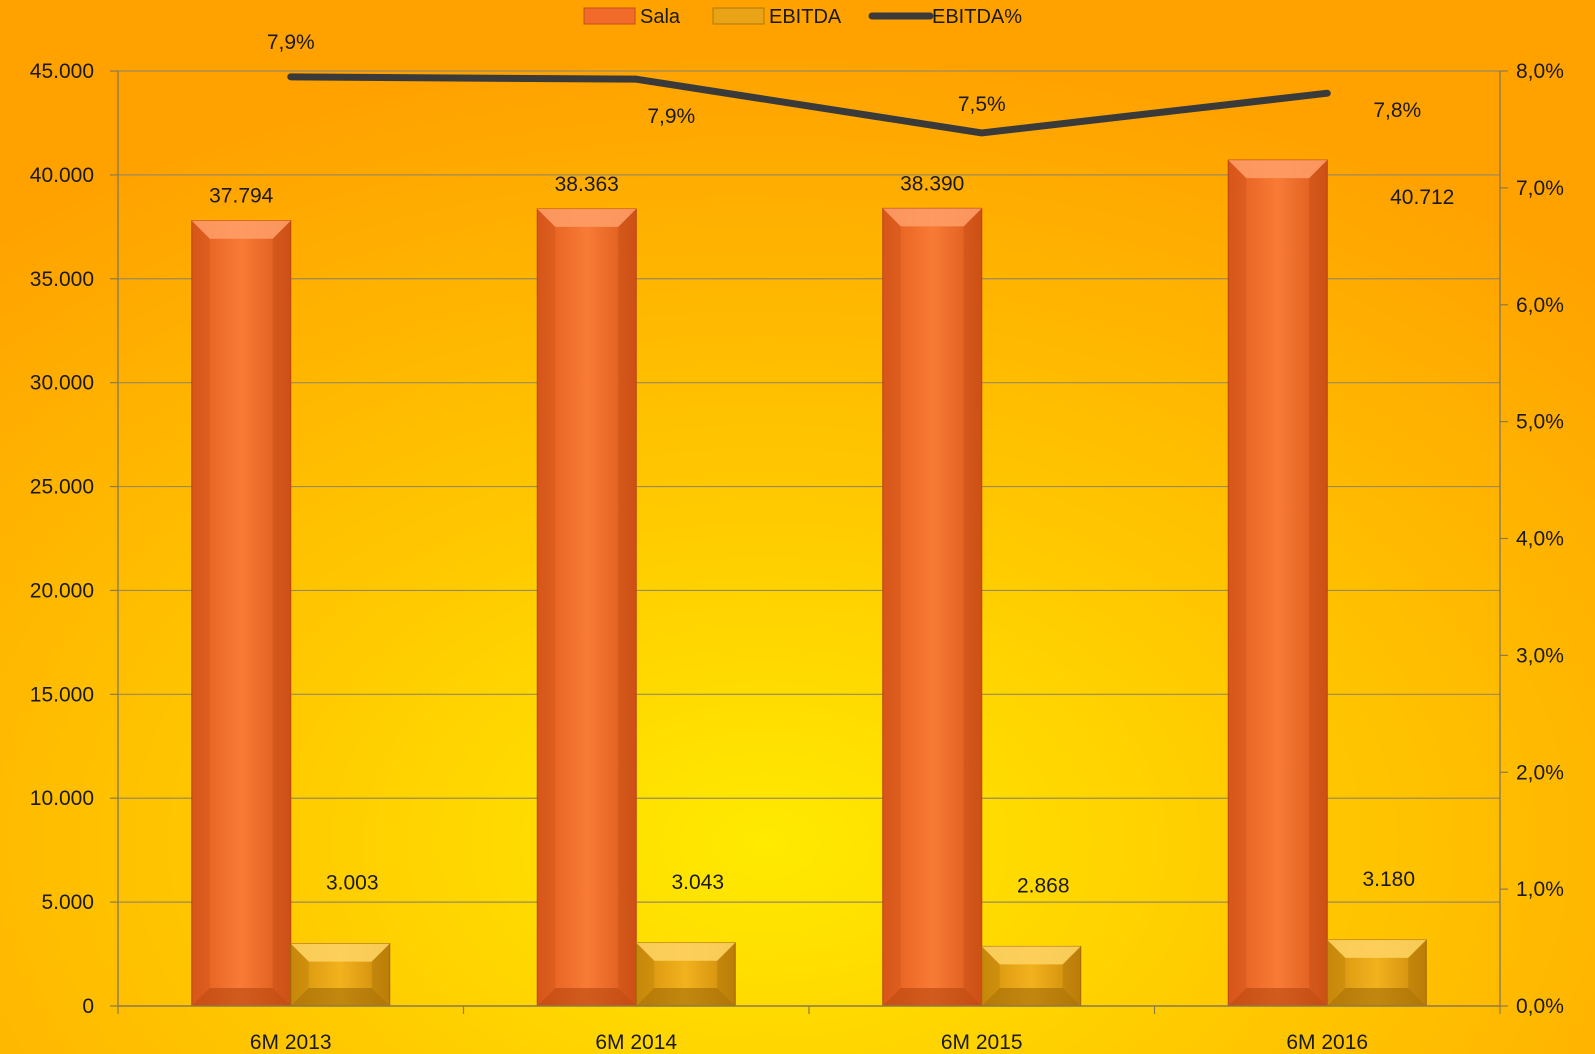 The image size is (1595, 1054). I want to click on data-label-sala: 37.794, so click(241, 196).